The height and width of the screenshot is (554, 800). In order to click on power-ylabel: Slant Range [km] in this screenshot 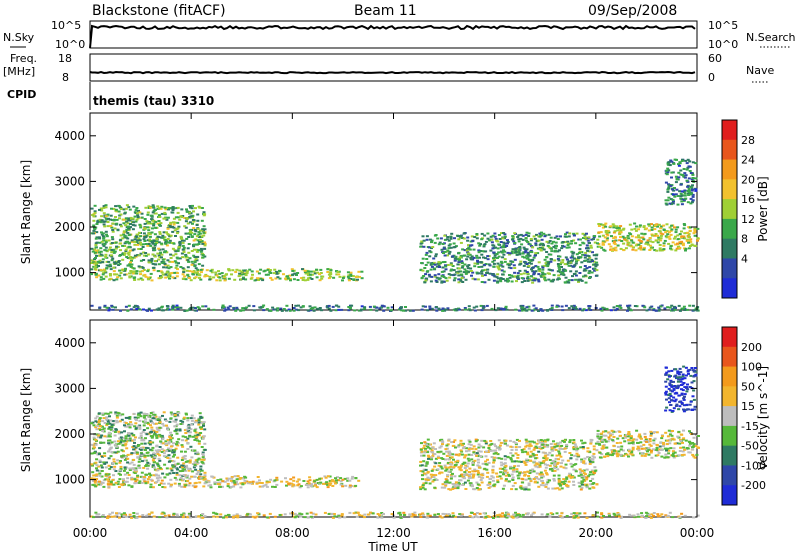, I will do `click(26, 212)`.